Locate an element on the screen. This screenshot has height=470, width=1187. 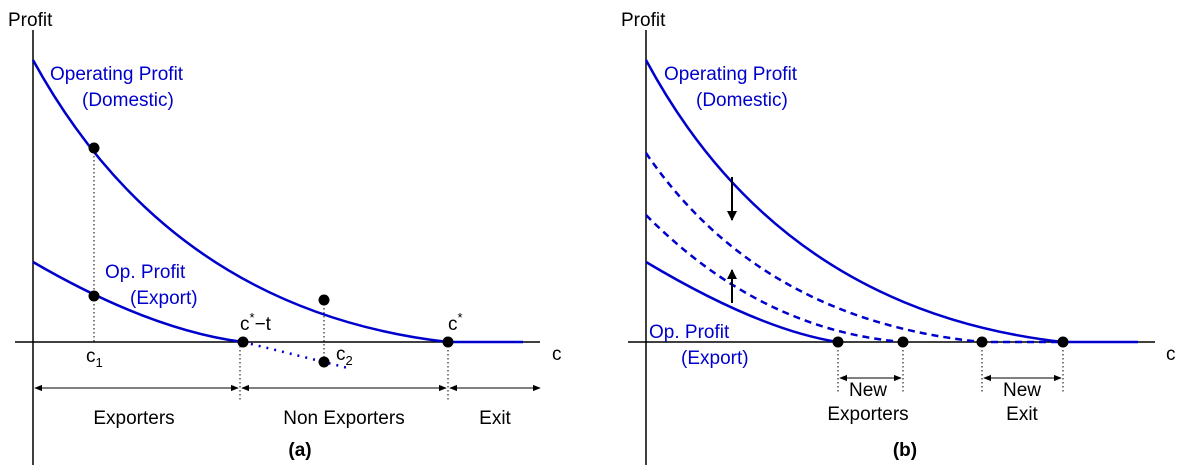
shifted-export-curve is located at coordinates (774, 279).